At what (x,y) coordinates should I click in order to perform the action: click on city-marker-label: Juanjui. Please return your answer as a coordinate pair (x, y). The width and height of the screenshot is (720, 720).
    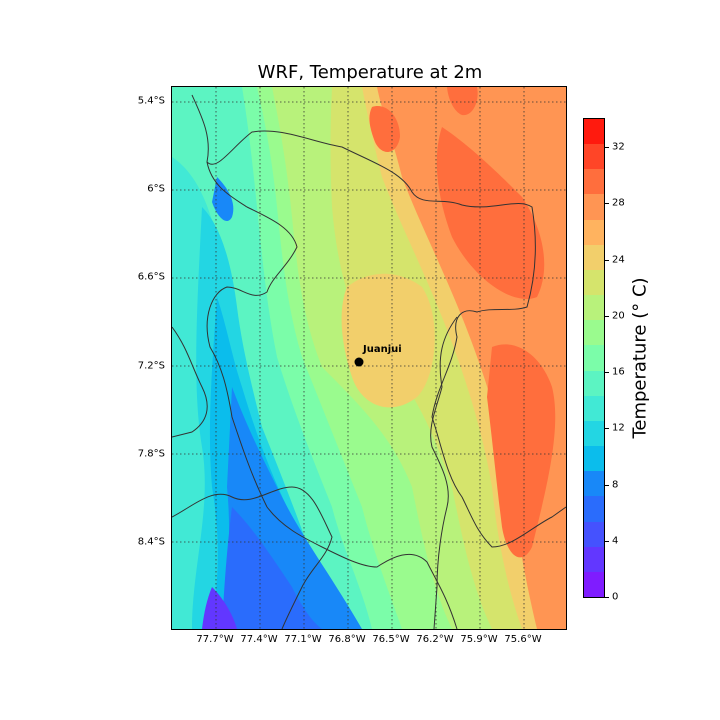
    Looking at the image, I should click on (382, 349).